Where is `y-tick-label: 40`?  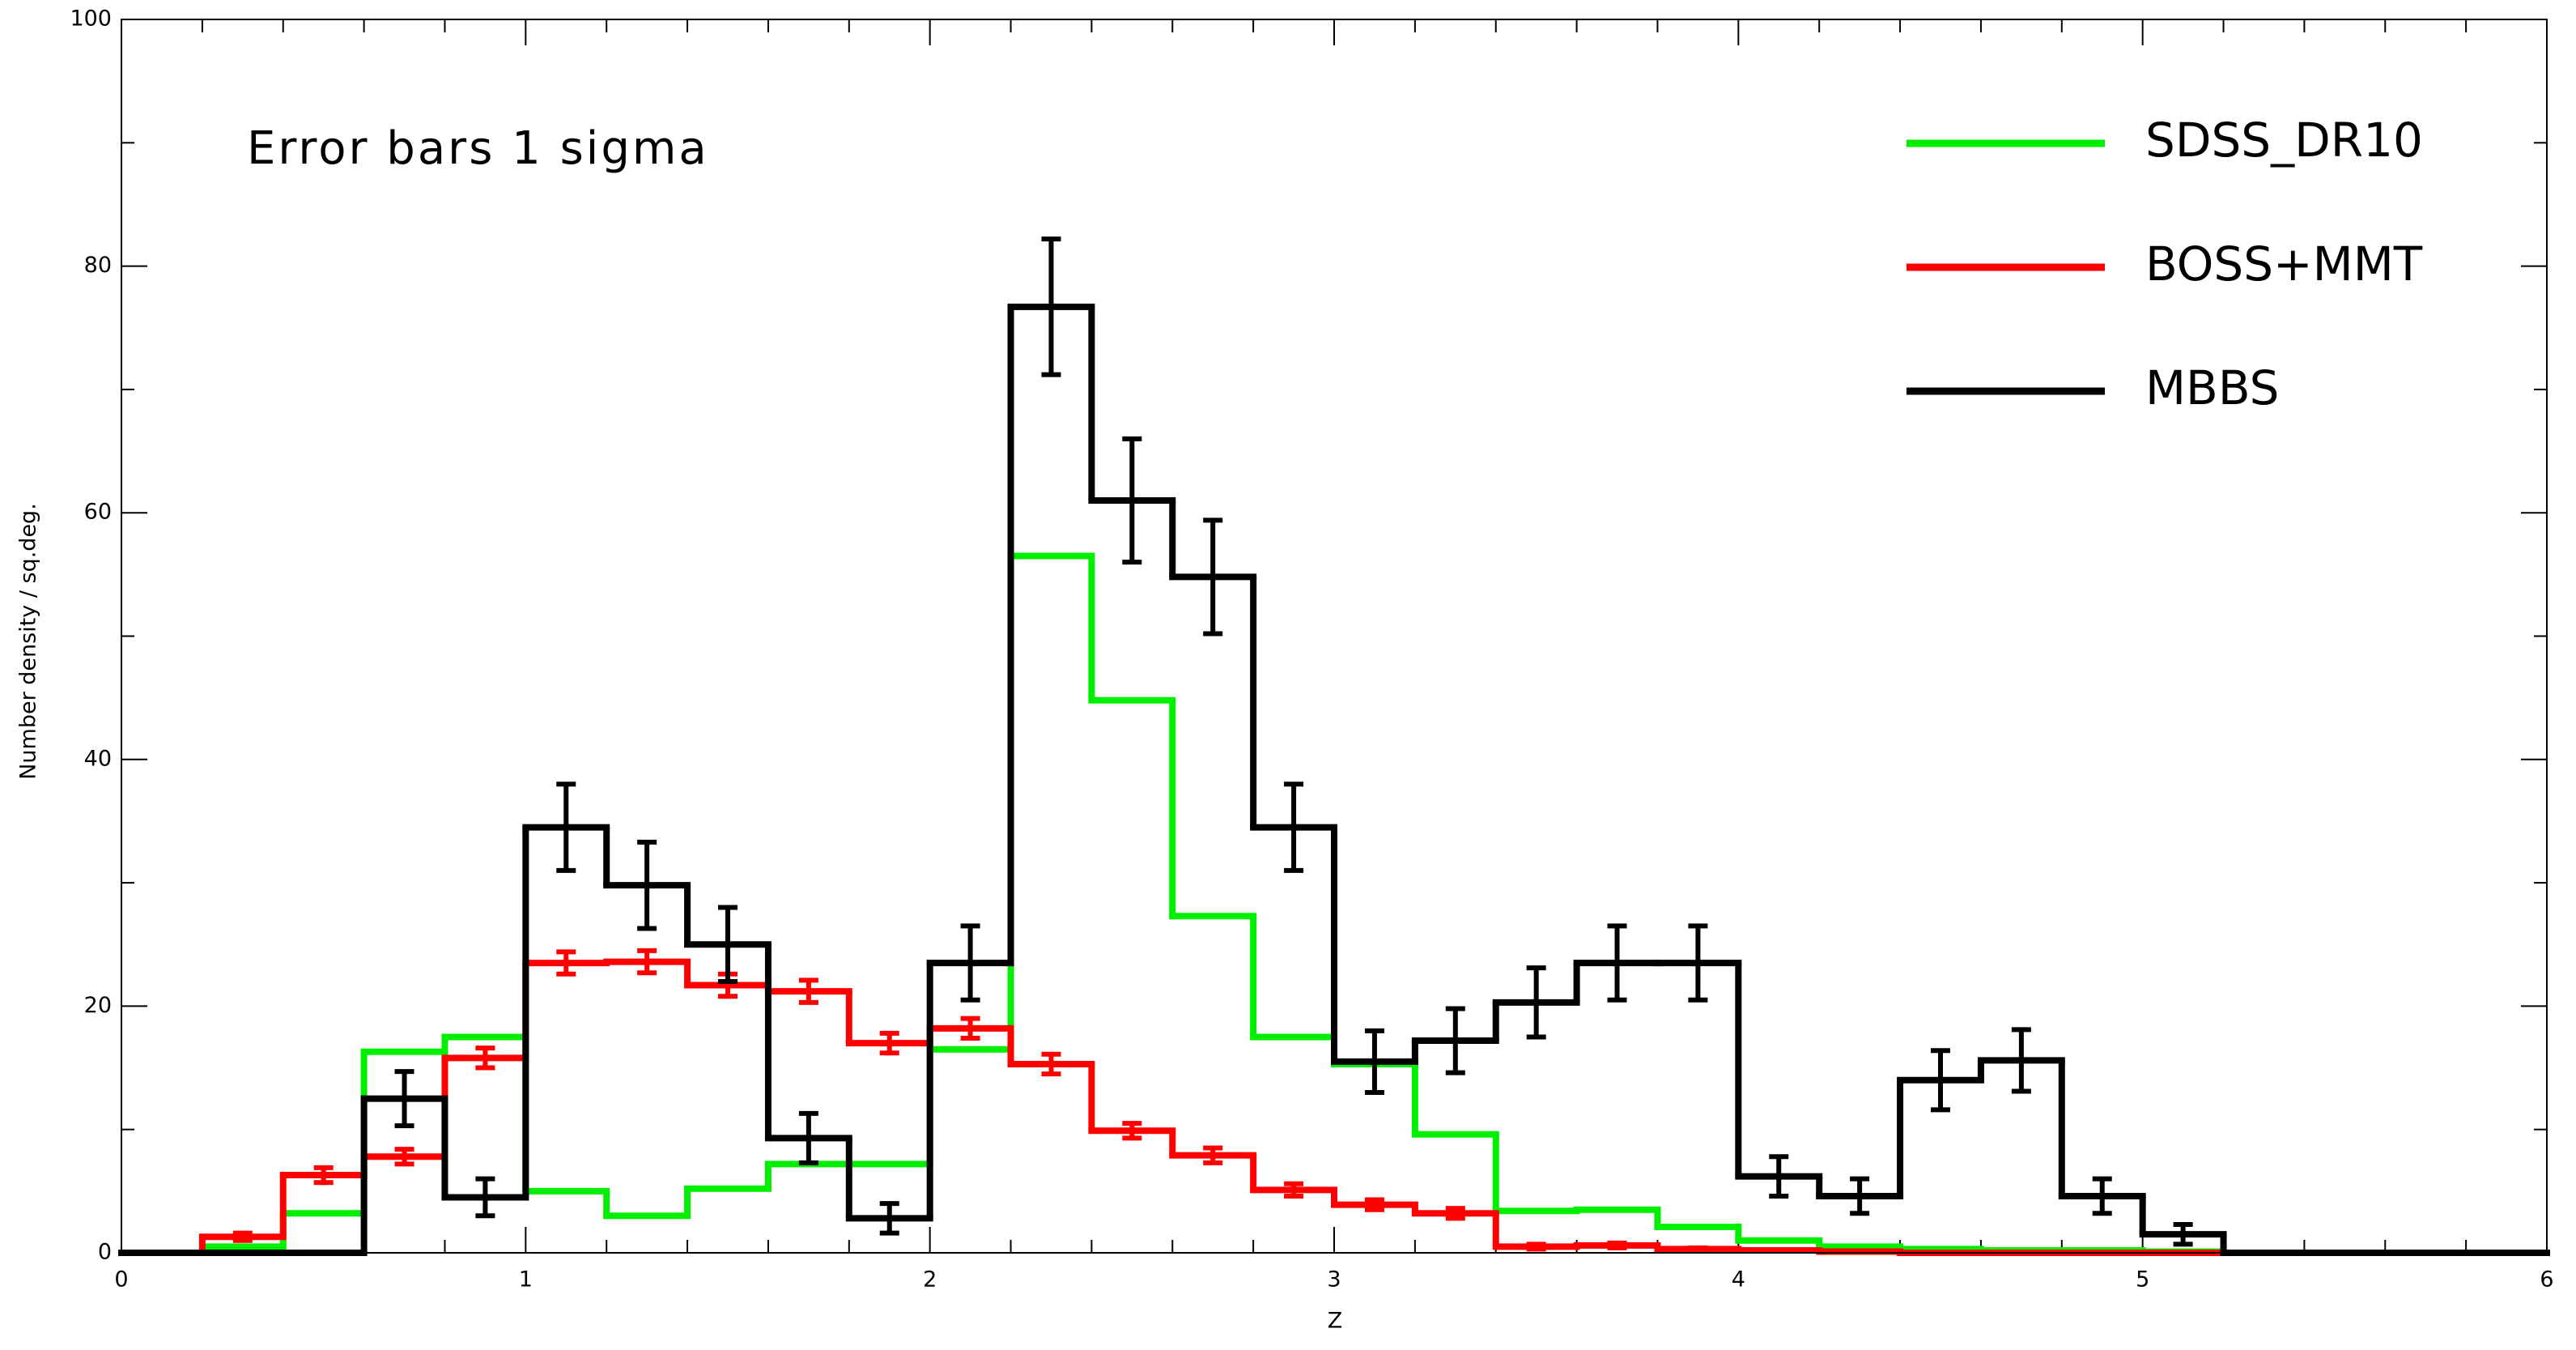 y-tick-label: 40 is located at coordinates (98, 758).